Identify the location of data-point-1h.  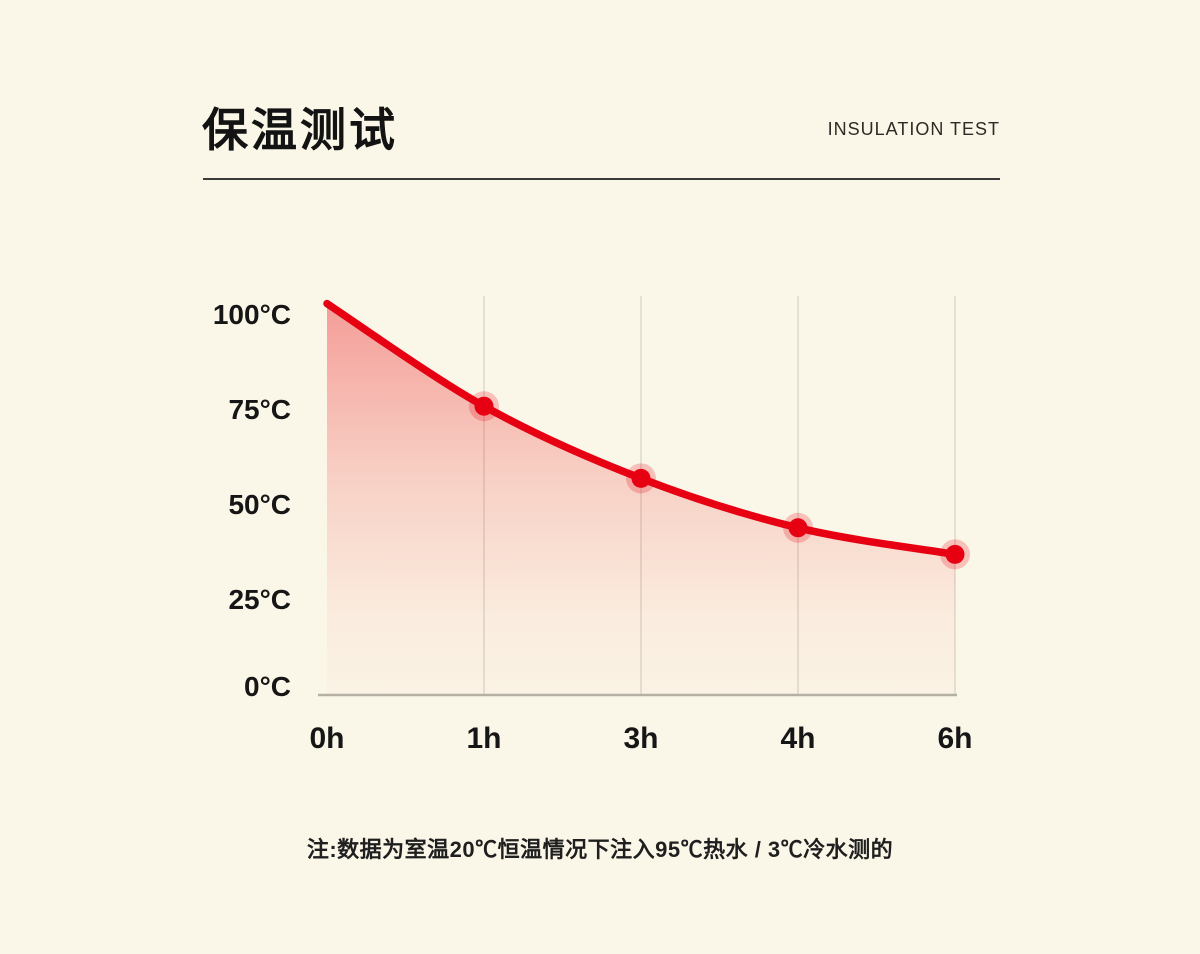
(484, 406).